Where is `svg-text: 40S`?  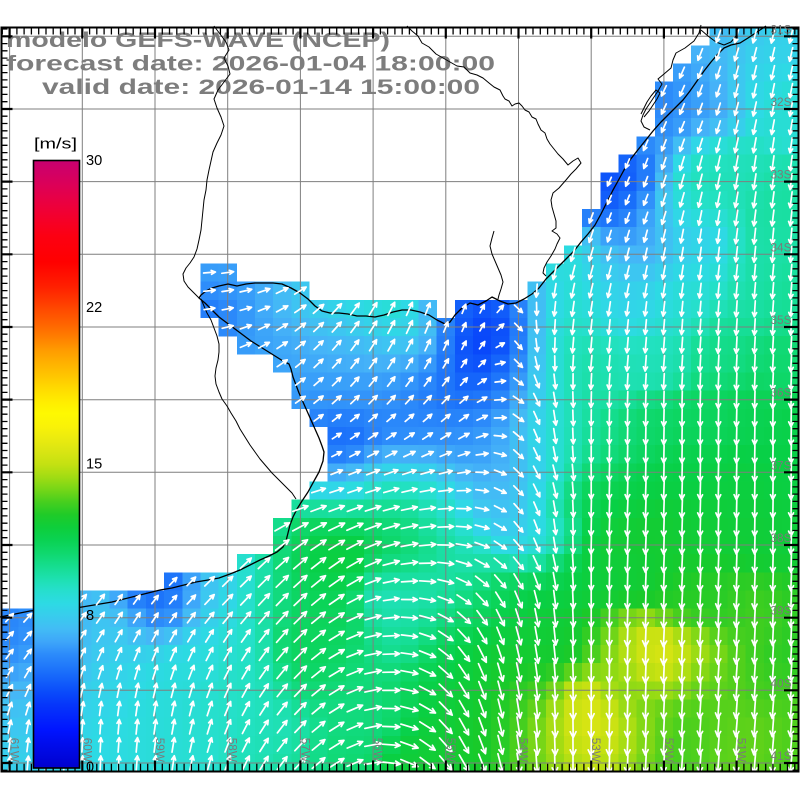 svg-text: 40S is located at coordinates (781, 683).